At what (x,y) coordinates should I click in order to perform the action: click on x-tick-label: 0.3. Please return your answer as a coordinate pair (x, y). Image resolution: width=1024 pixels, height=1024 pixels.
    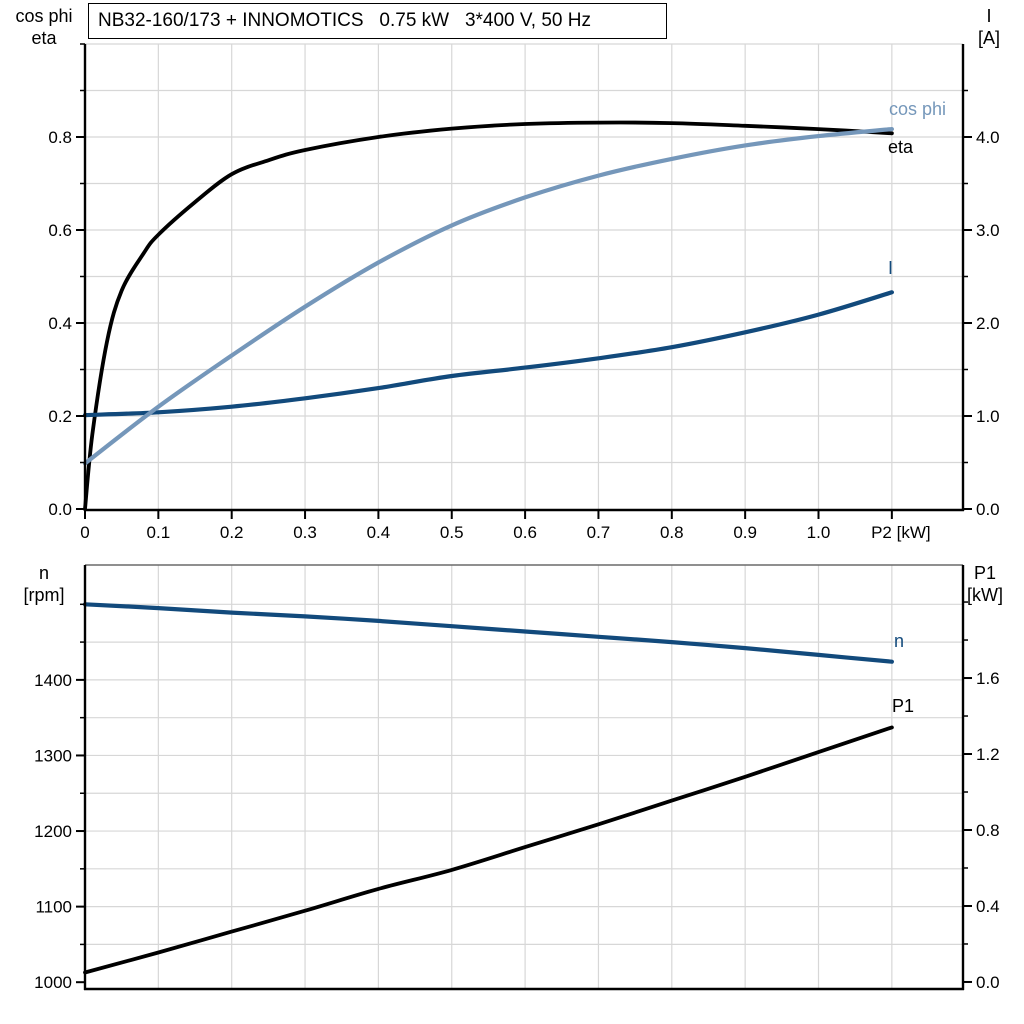
    Looking at the image, I should click on (305, 532).